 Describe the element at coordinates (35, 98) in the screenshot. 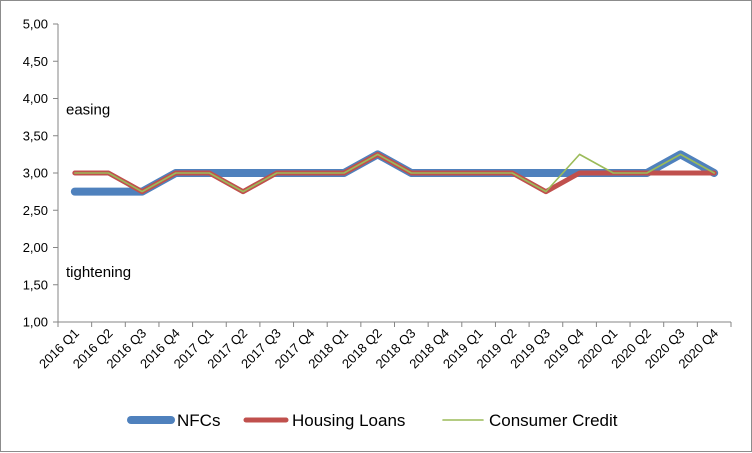

I see `y-tick-label: 4,00` at that location.